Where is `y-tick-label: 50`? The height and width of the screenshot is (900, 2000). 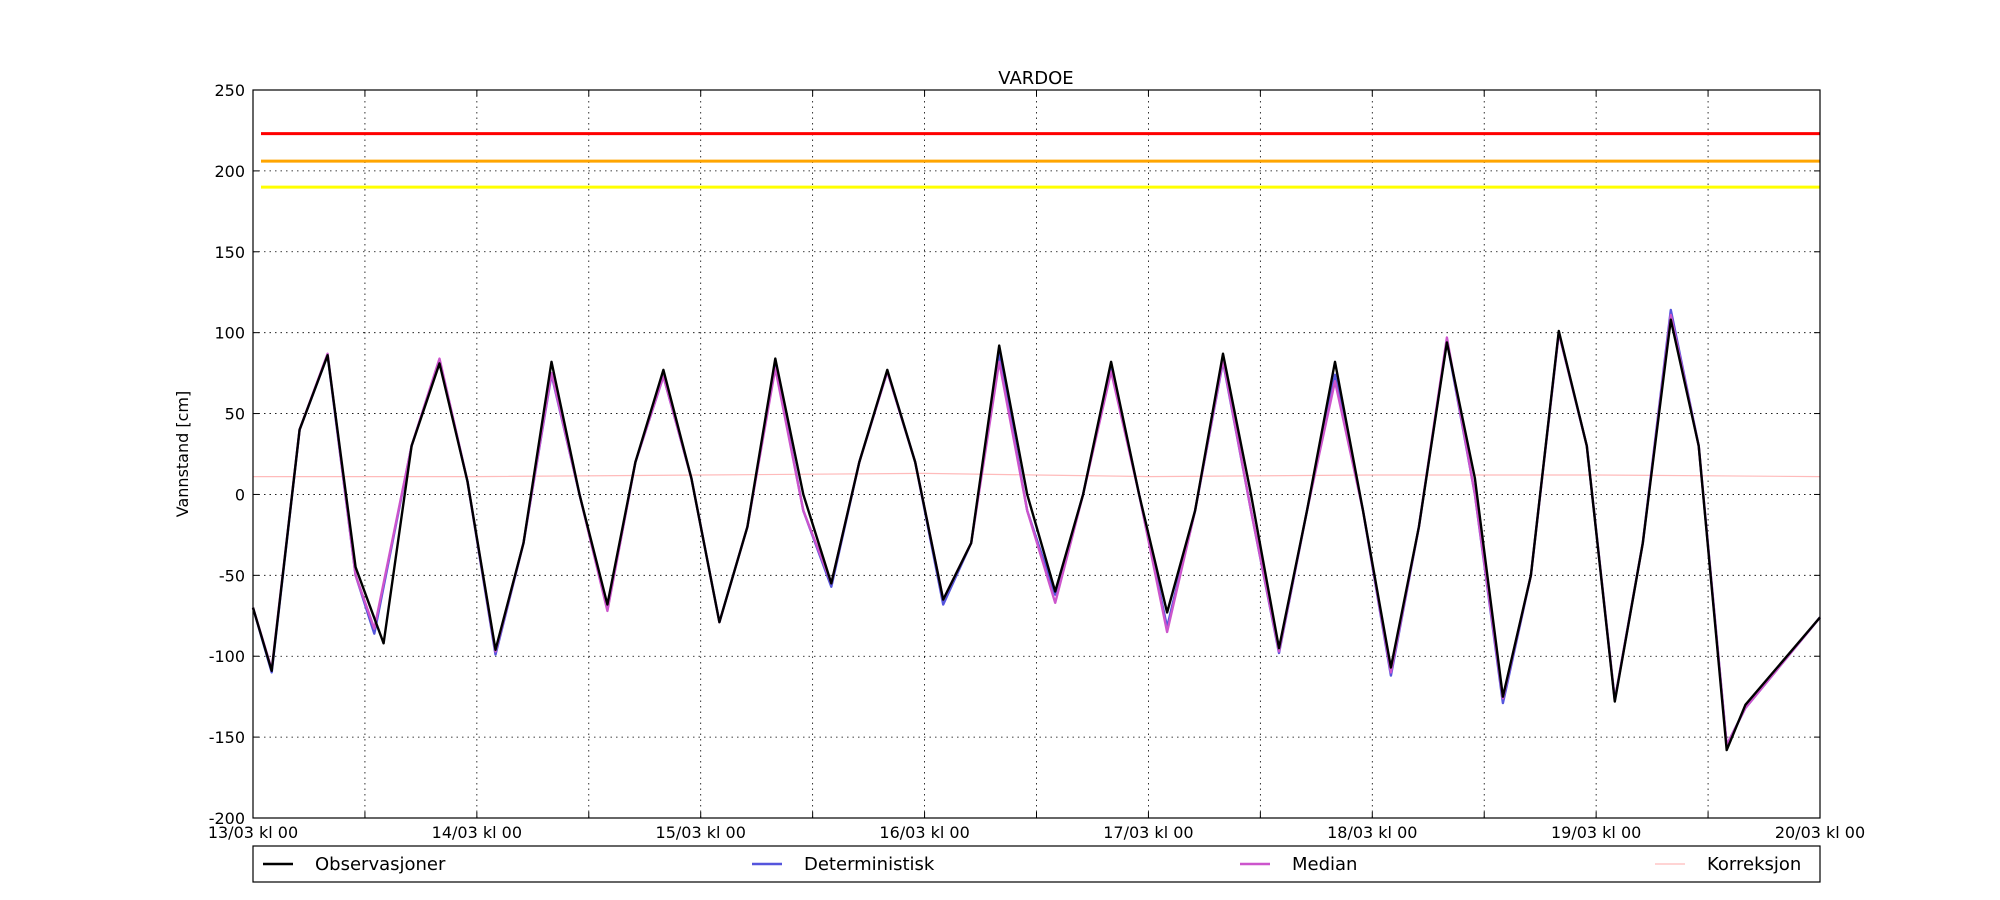 y-tick-label: 50 is located at coordinates (235, 414).